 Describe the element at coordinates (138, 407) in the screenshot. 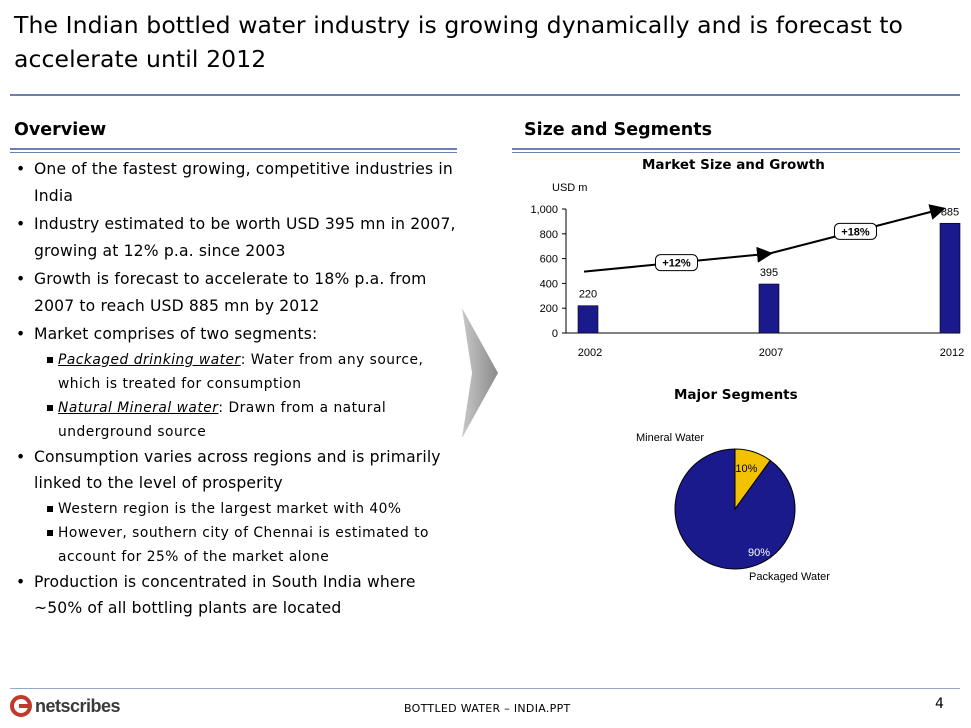

I see `segment-term-mineral: Natural Mineral water` at that location.